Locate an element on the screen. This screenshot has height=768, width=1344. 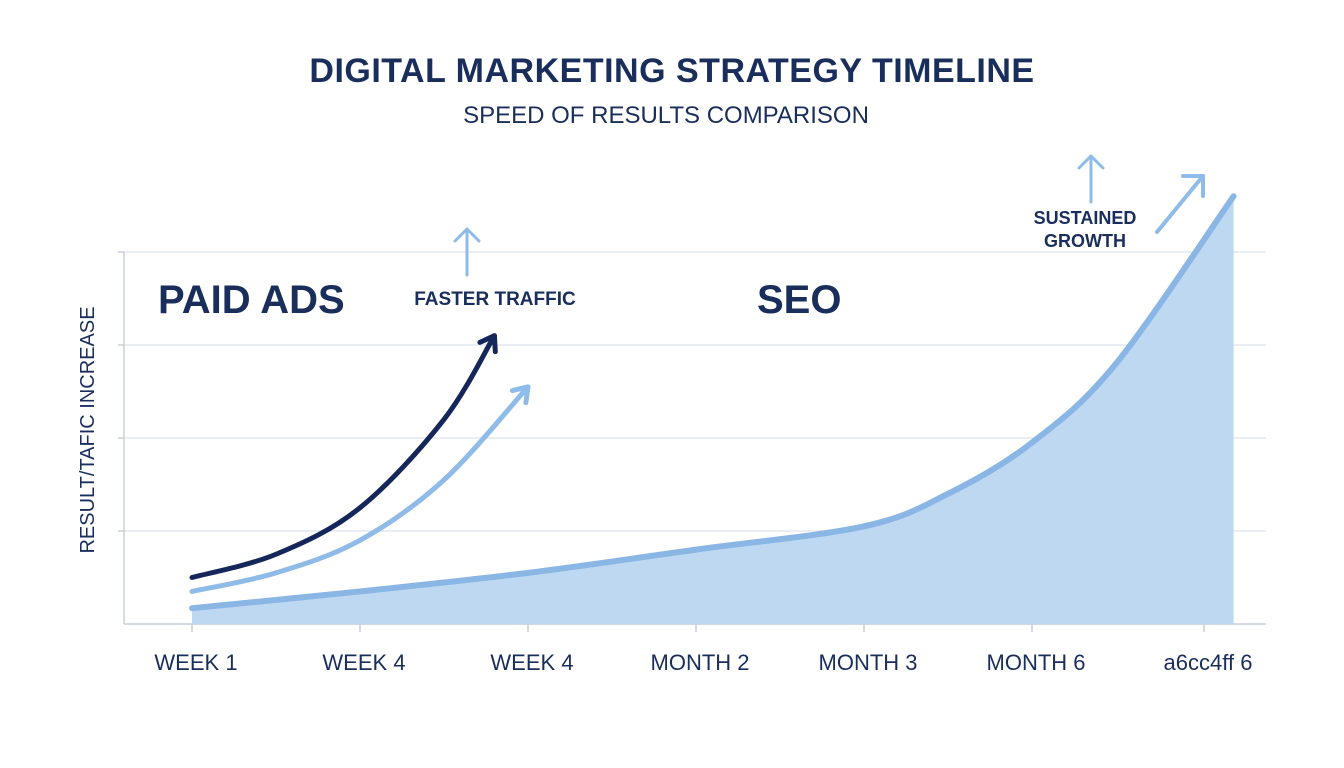
faster-traffic-arrow-head is located at coordinates (467, 235).